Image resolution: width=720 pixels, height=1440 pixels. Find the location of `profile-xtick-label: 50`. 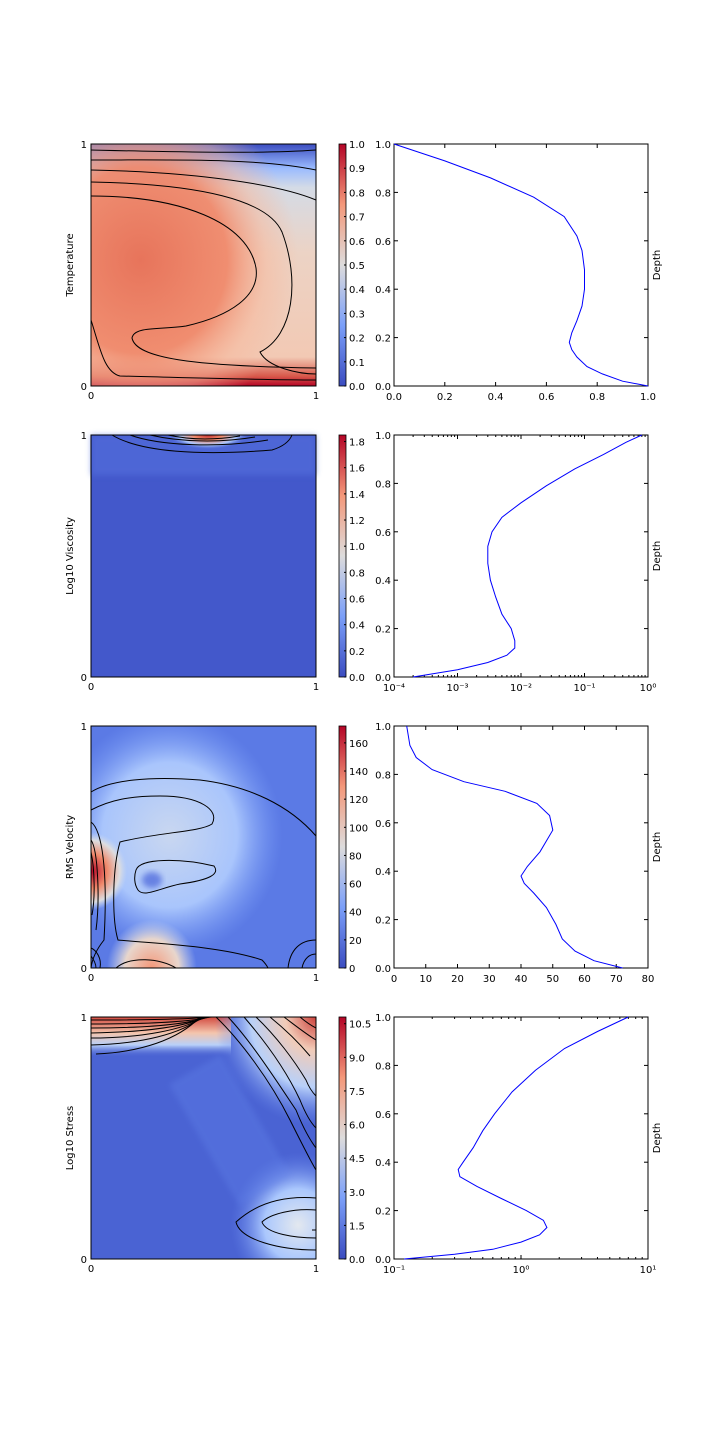

profile-xtick-label: 50 is located at coordinates (552, 979).